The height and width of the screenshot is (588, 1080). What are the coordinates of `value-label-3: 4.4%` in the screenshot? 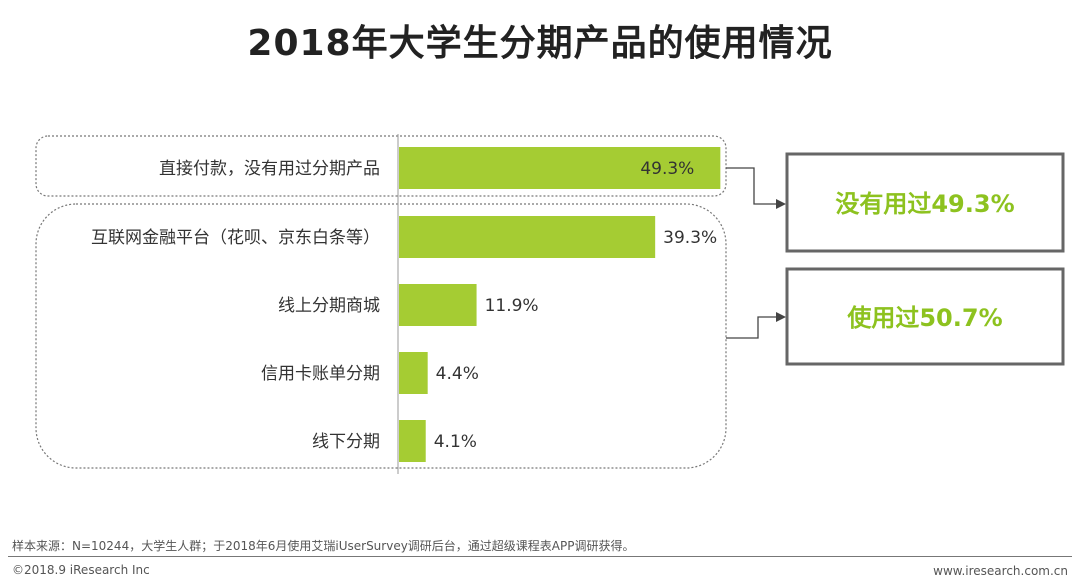 It's located at (457, 374).